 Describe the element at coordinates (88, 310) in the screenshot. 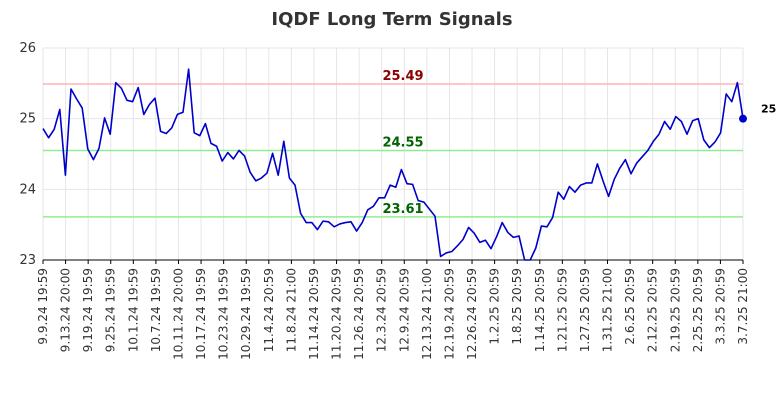

I see `x-tick-label: 9.19.24 19:59` at that location.